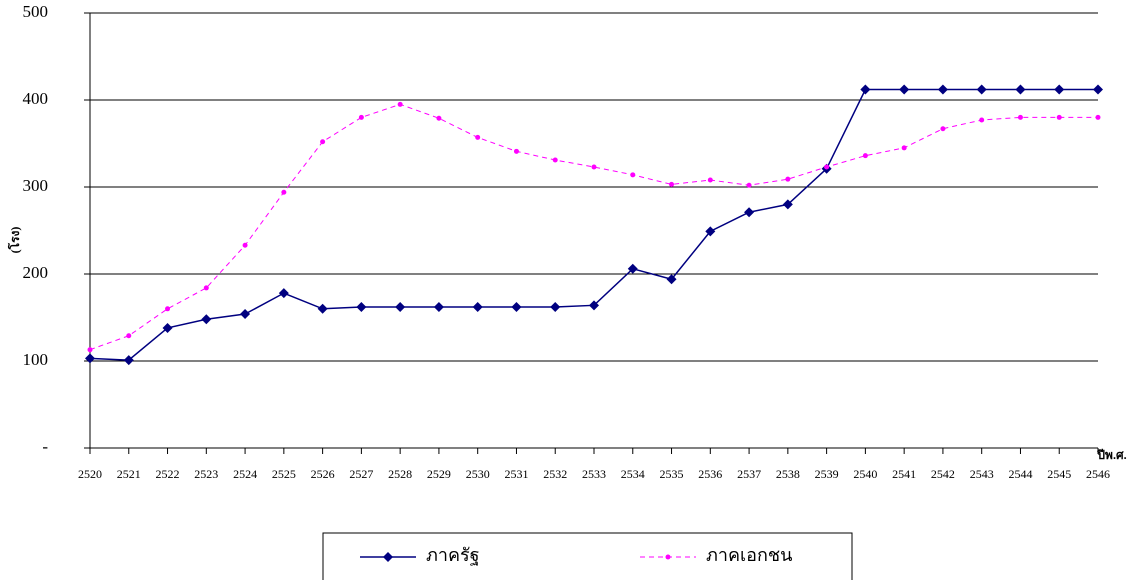 Image resolution: width=1139 pixels, height=580 pixels. I want to click on x-tick-label: 2526, so click(323, 474).